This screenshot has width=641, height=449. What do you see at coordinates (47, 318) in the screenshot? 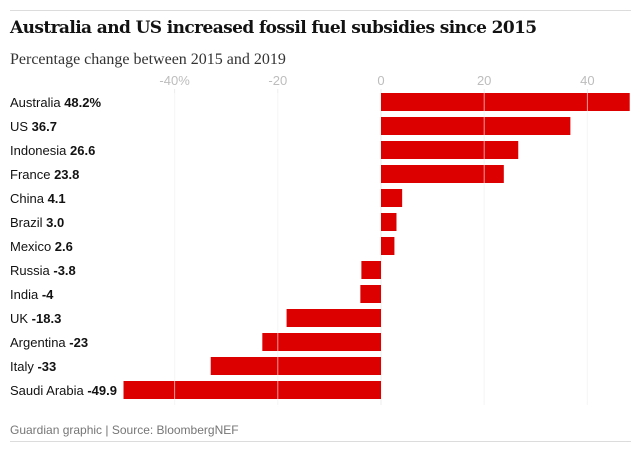
I see `value-label: -18.3` at bounding box center [47, 318].